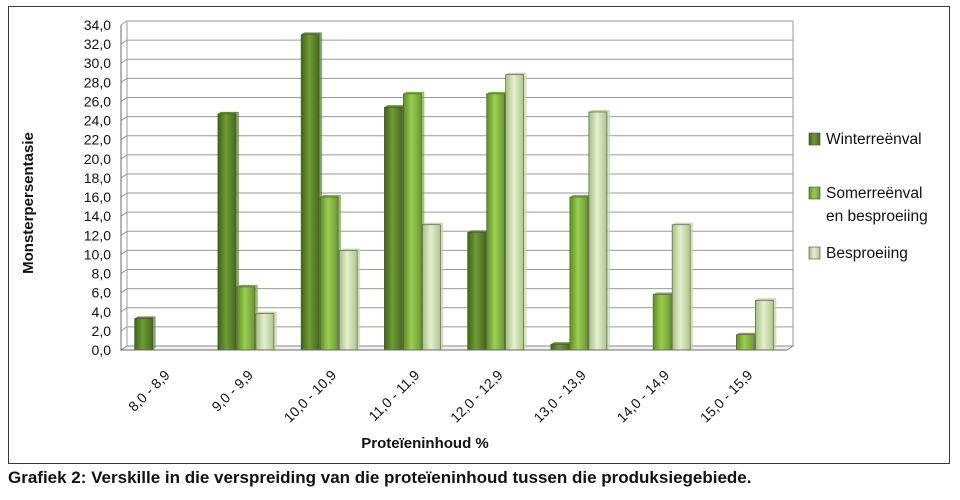 This screenshot has width=960, height=500. I want to click on legend-item: Winterreënval, so click(865, 139).